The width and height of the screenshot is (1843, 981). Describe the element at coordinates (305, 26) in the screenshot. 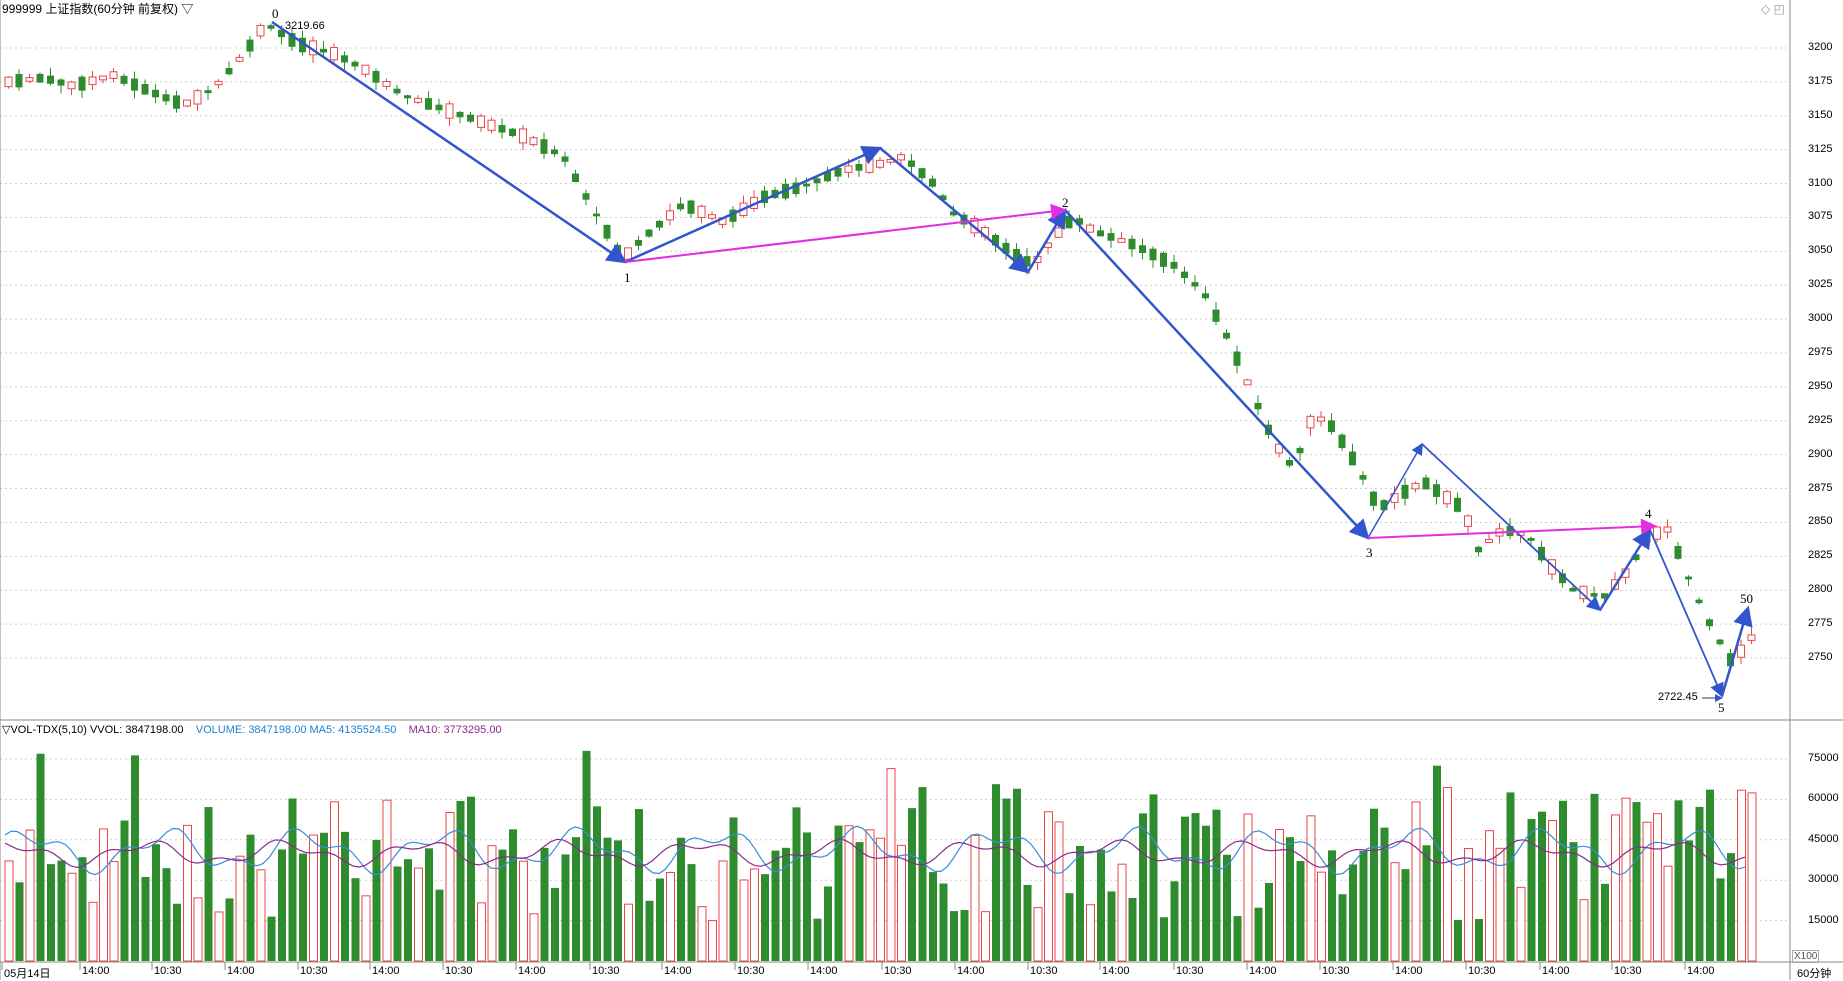

I see `high-price-label: 3219.66` at that location.